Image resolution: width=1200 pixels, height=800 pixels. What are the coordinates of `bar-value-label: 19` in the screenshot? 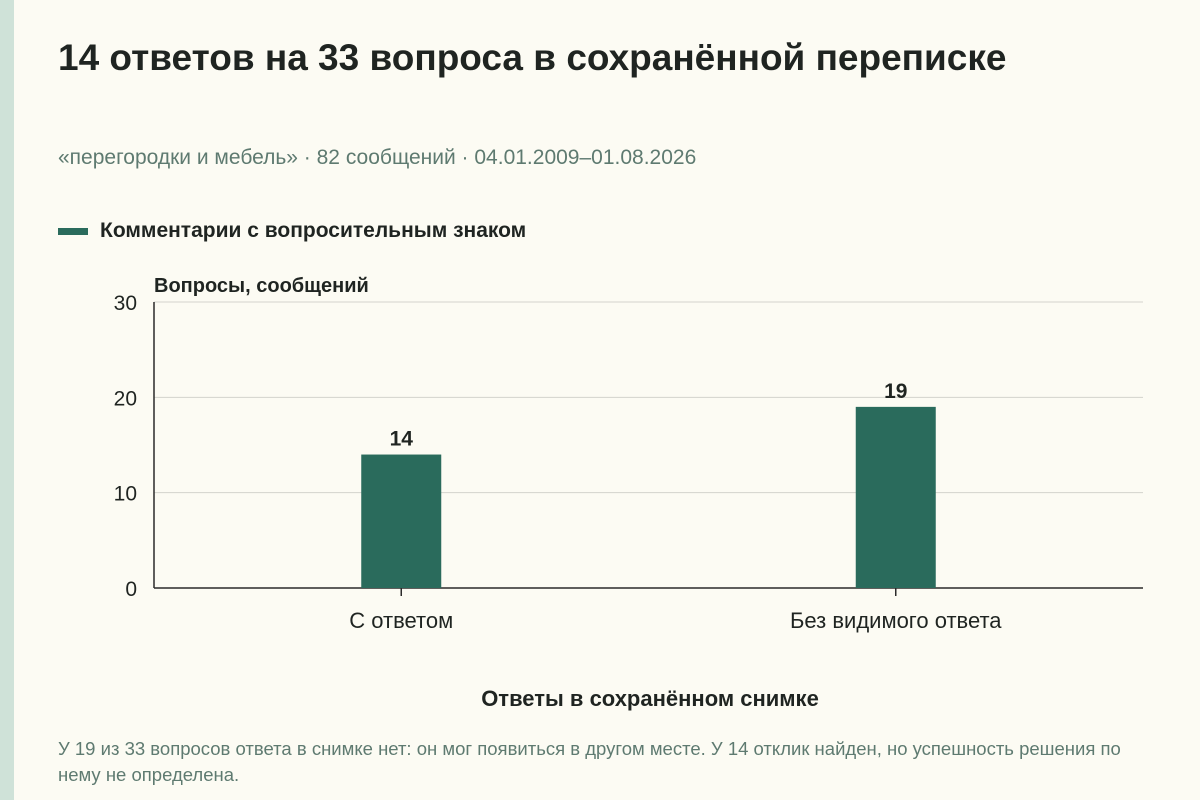 It's located at (895, 391).